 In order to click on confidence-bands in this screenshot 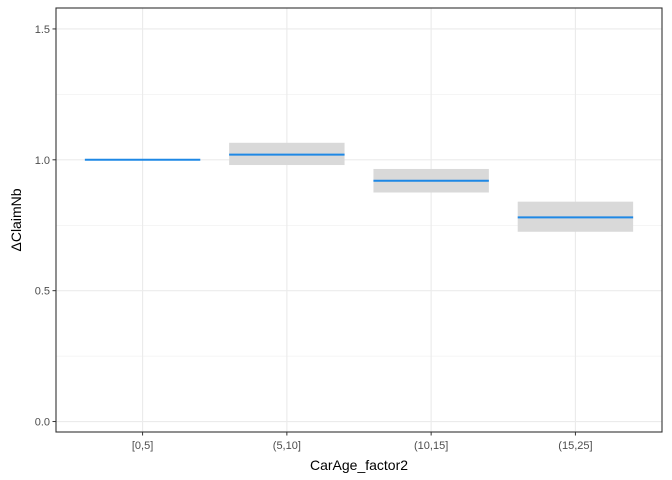, I will do `click(431, 187)`.